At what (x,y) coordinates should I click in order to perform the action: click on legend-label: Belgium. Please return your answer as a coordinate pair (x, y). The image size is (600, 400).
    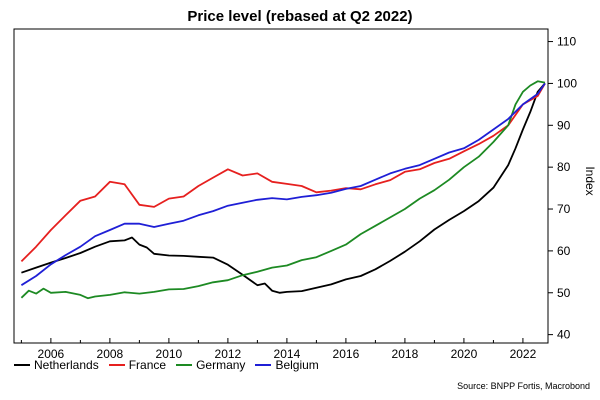
    Looking at the image, I should click on (297, 365).